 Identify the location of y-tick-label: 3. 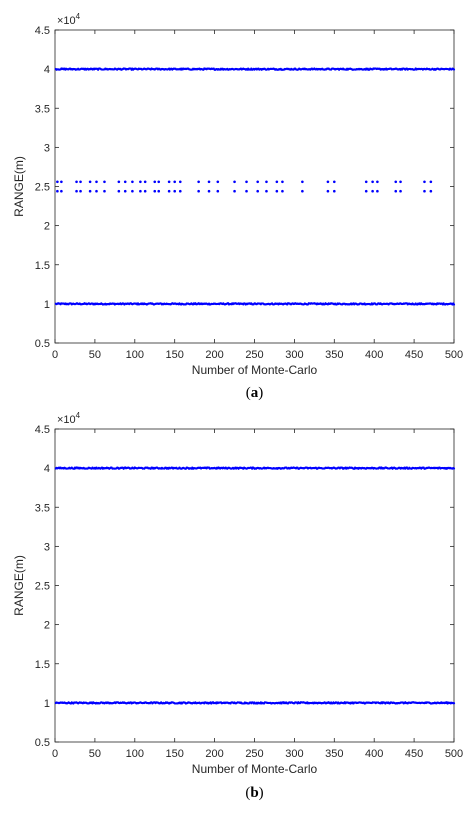
(47, 547).